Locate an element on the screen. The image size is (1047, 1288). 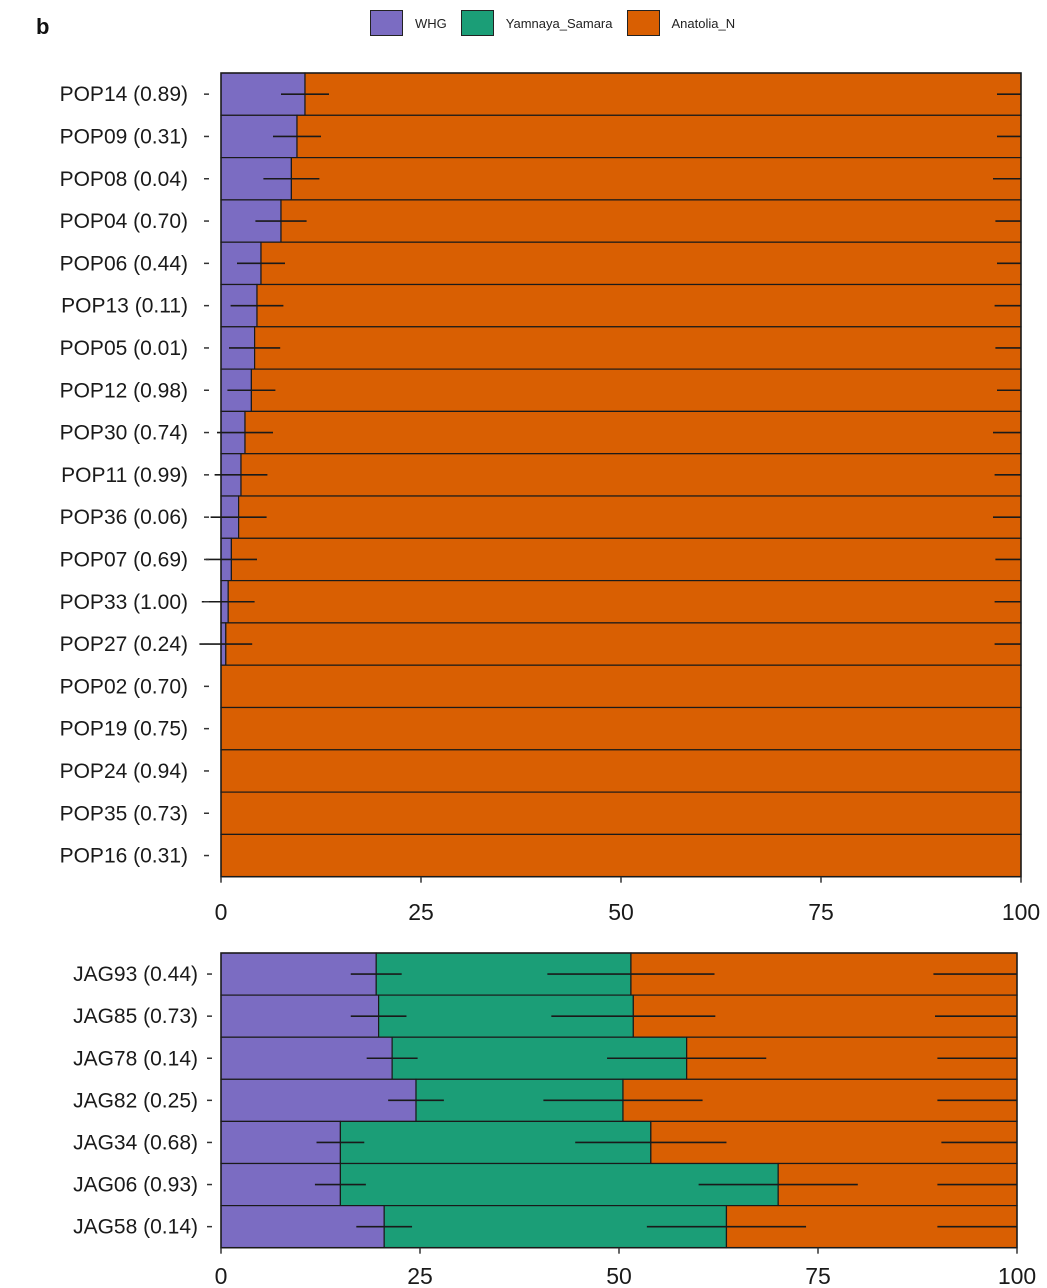
row-label: POP35 (0.73) is located at coordinates (124, 813).